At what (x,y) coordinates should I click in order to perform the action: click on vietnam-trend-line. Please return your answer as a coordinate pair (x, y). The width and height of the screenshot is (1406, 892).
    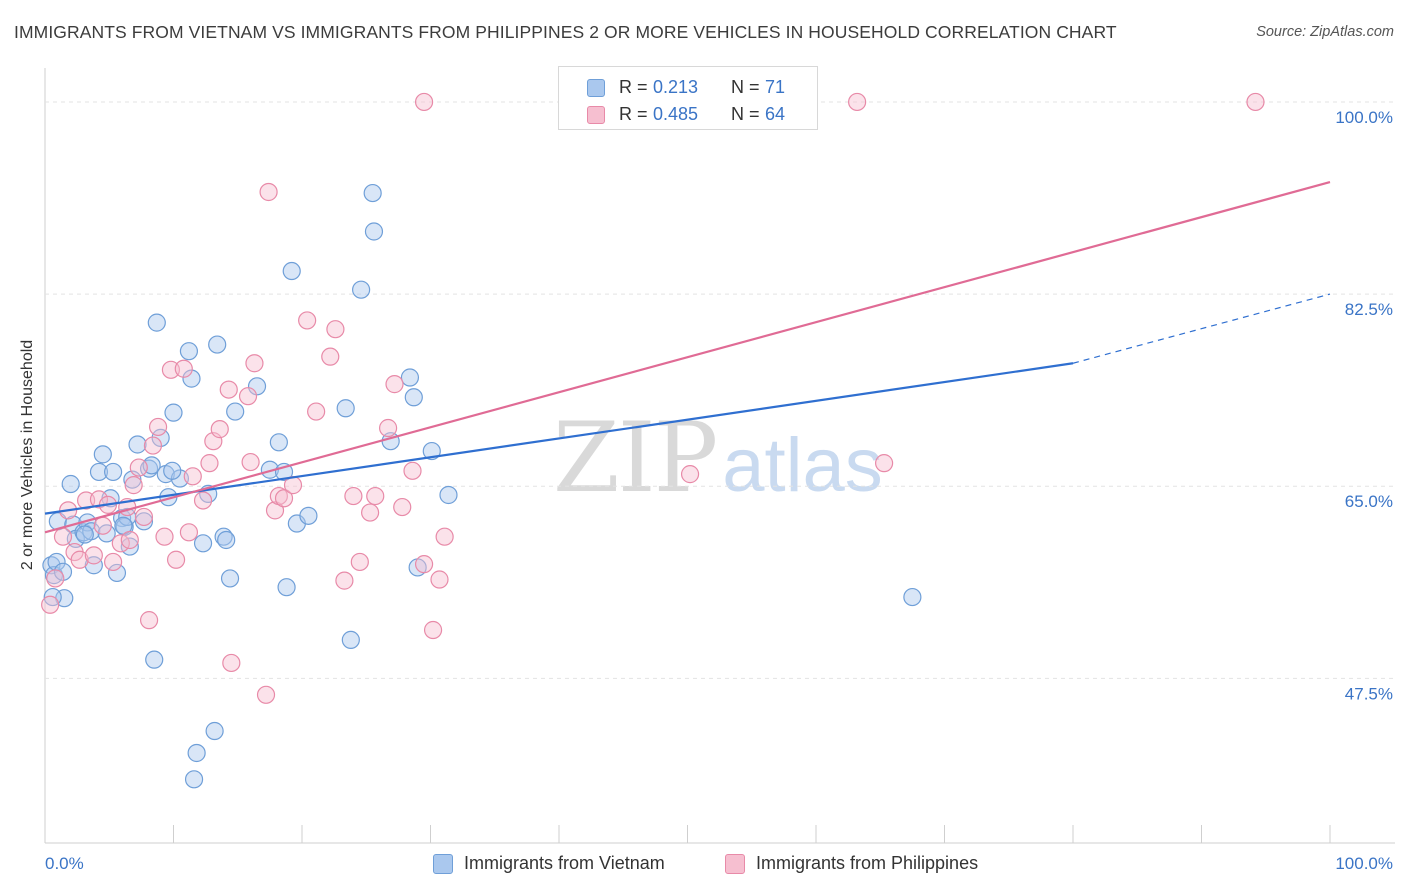
    Looking at the image, I should click on (559, 438).